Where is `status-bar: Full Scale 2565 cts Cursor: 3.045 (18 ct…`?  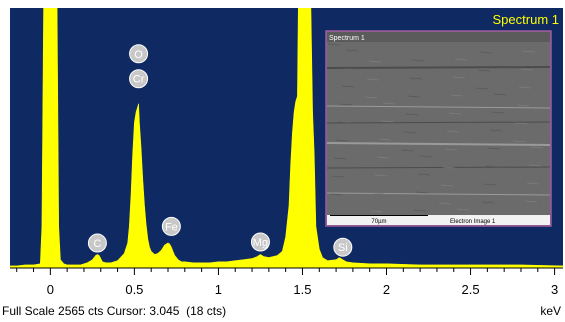
status-bar: Full Scale 2565 cts Cursor: 3.045 (18 ct… is located at coordinates (282, 311).